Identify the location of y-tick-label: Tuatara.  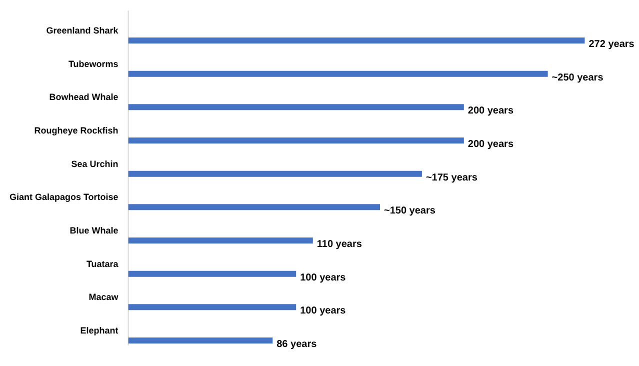
(103, 263).